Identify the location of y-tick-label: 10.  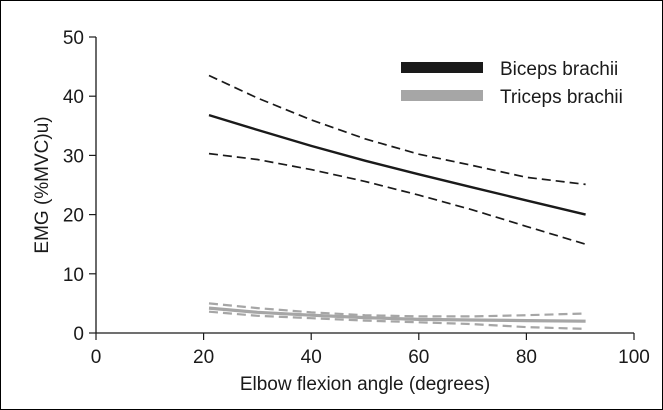
(73, 275).